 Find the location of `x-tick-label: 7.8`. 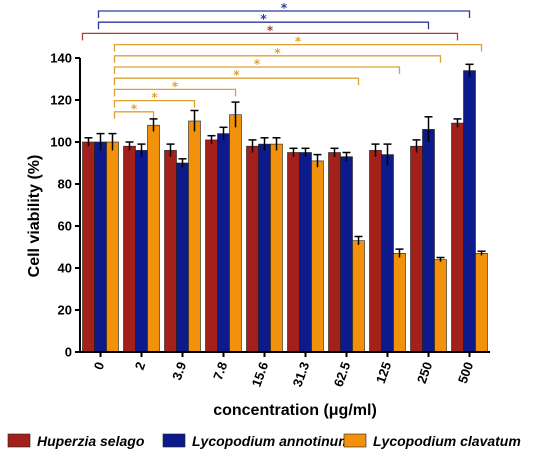

x-tick-label: 7.8 is located at coordinates (220, 371).